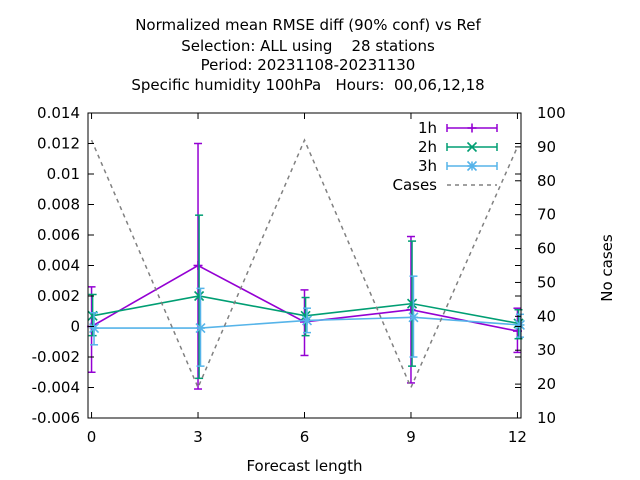  Describe the element at coordinates (56, 357) in the screenshot. I see `y-tick-label: -0.002` at that location.